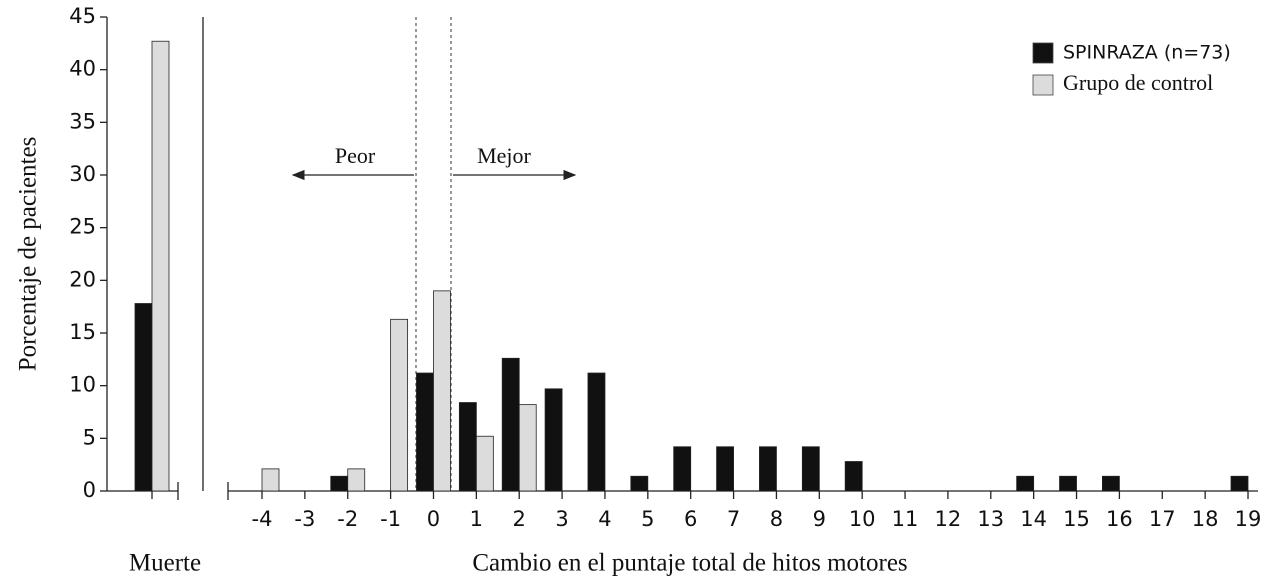 This screenshot has width=1287, height=584. I want to click on x-tick-label: 16, so click(1119, 519).